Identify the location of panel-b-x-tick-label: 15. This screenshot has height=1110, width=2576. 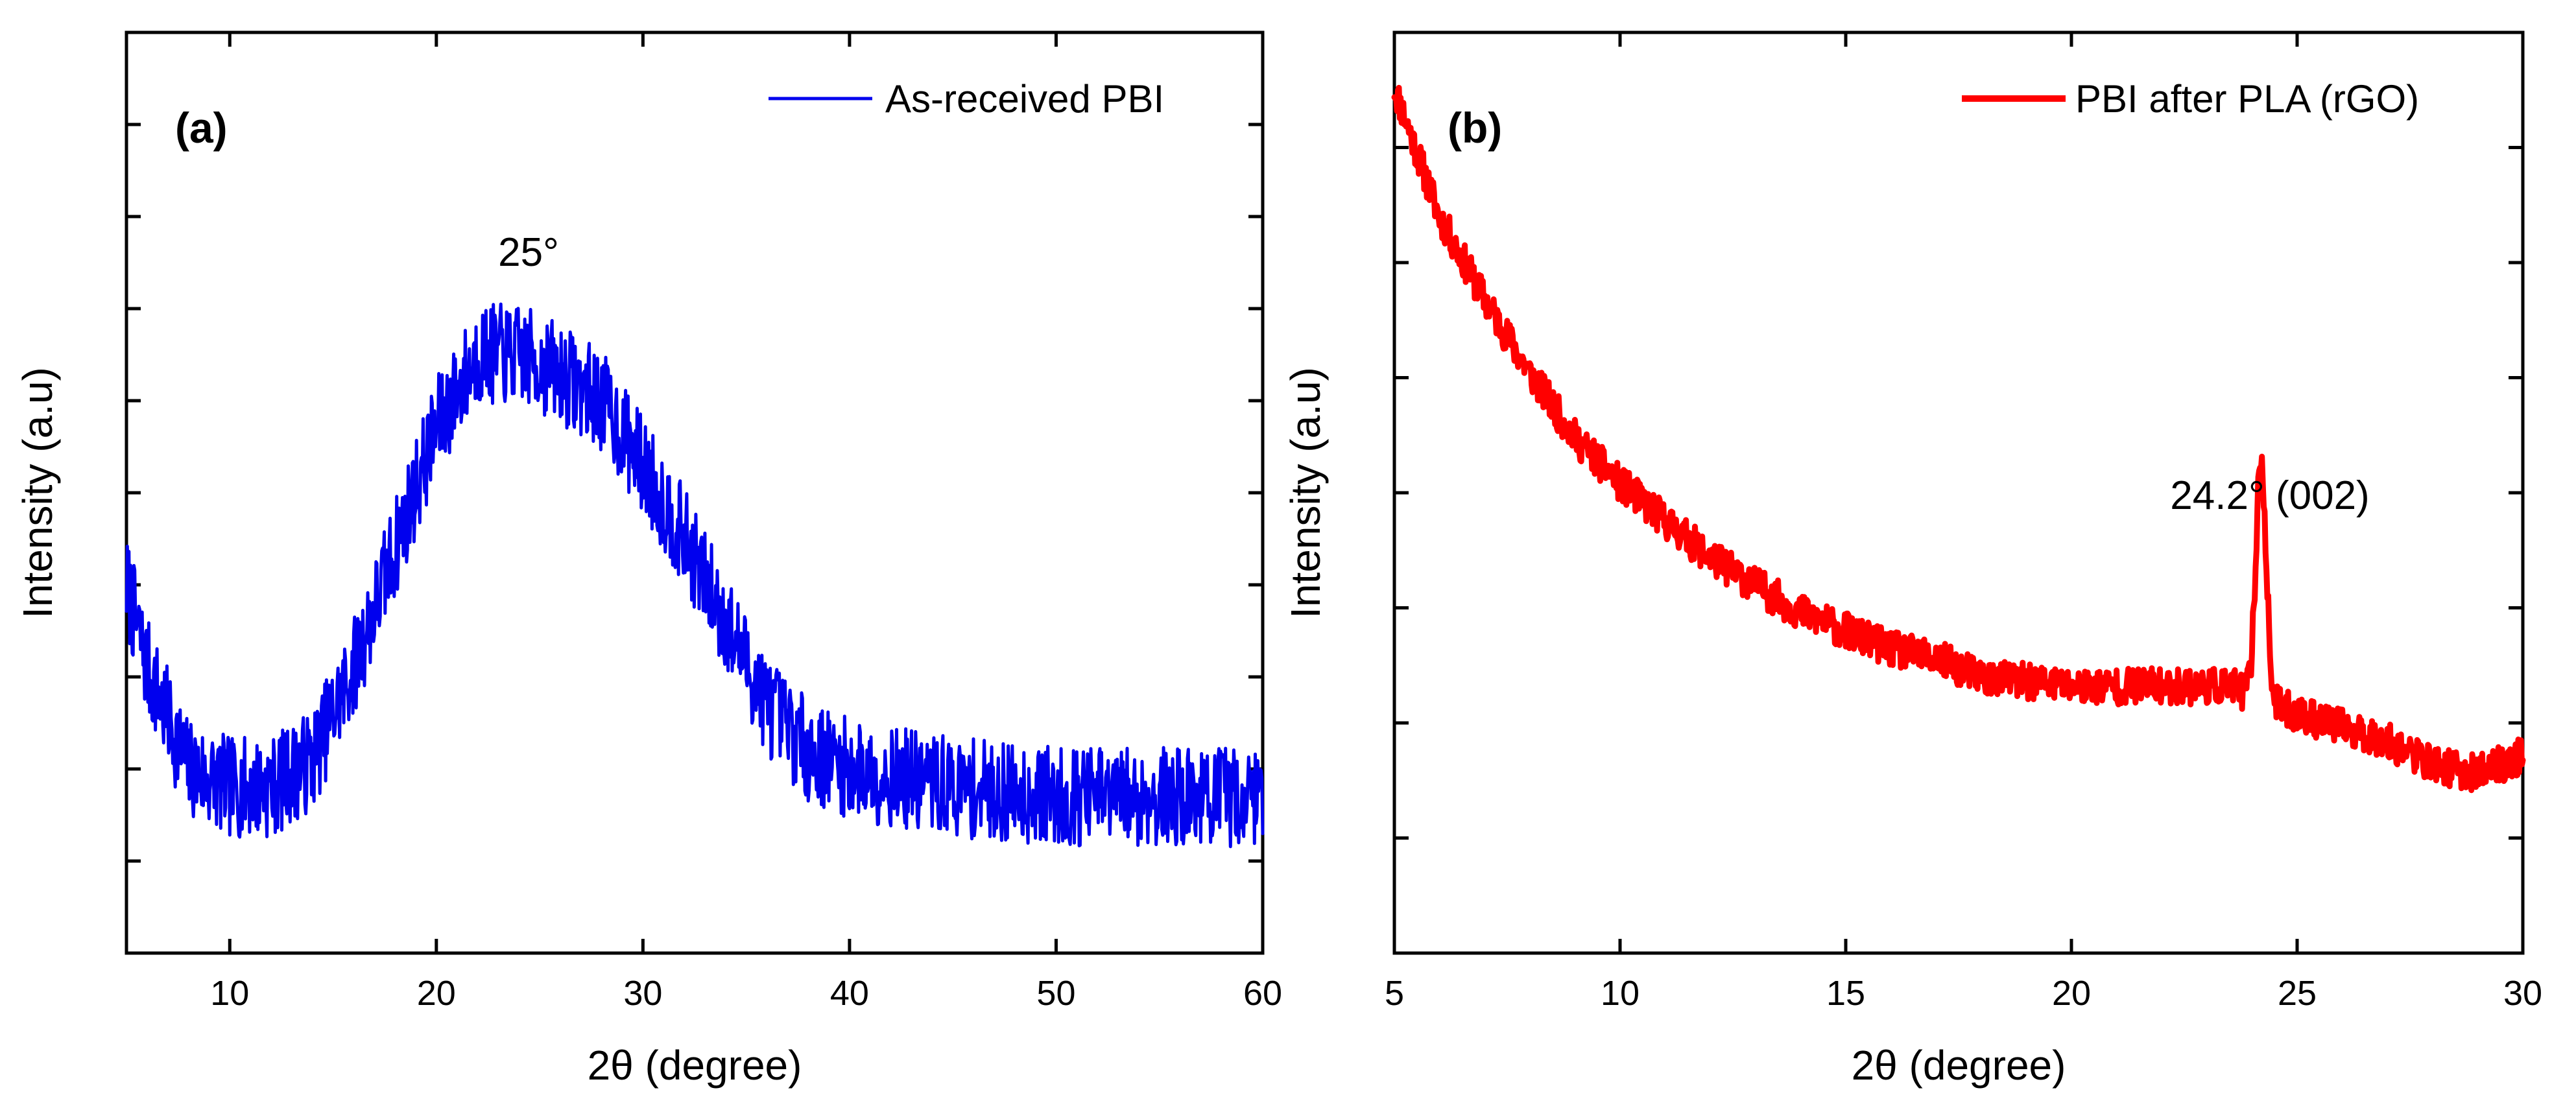
(1846, 993).